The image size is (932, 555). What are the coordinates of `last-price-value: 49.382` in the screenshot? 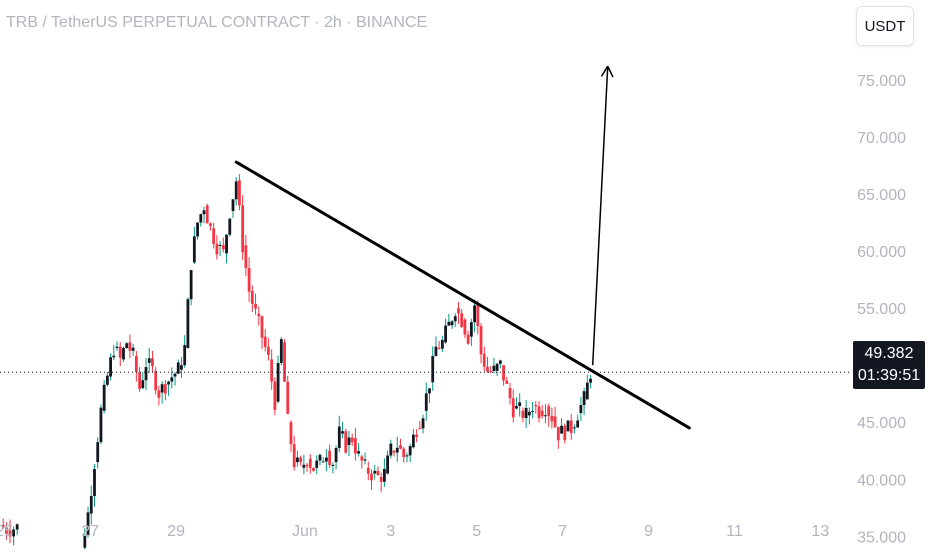 It's located at (889, 353).